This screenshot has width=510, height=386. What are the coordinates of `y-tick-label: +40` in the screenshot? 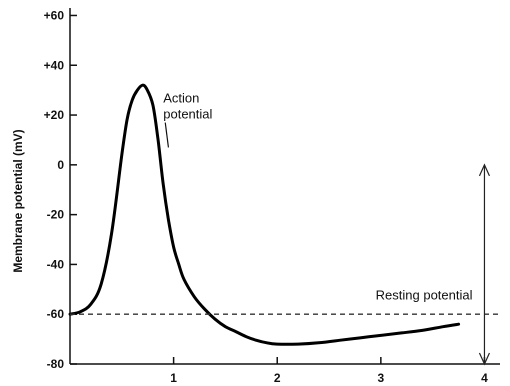 It's located at (54, 65).